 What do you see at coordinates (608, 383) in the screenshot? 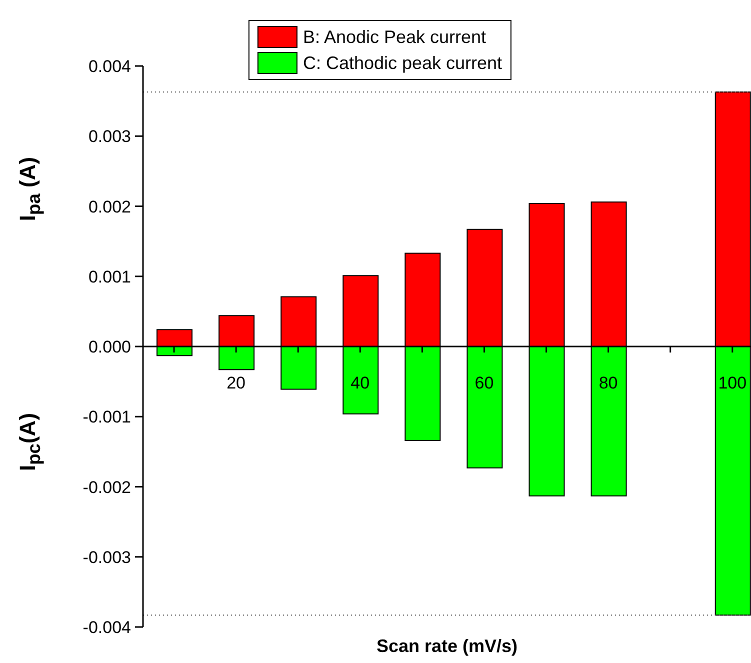
I see `x-tick-label: 80` at bounding box center [608, 383].